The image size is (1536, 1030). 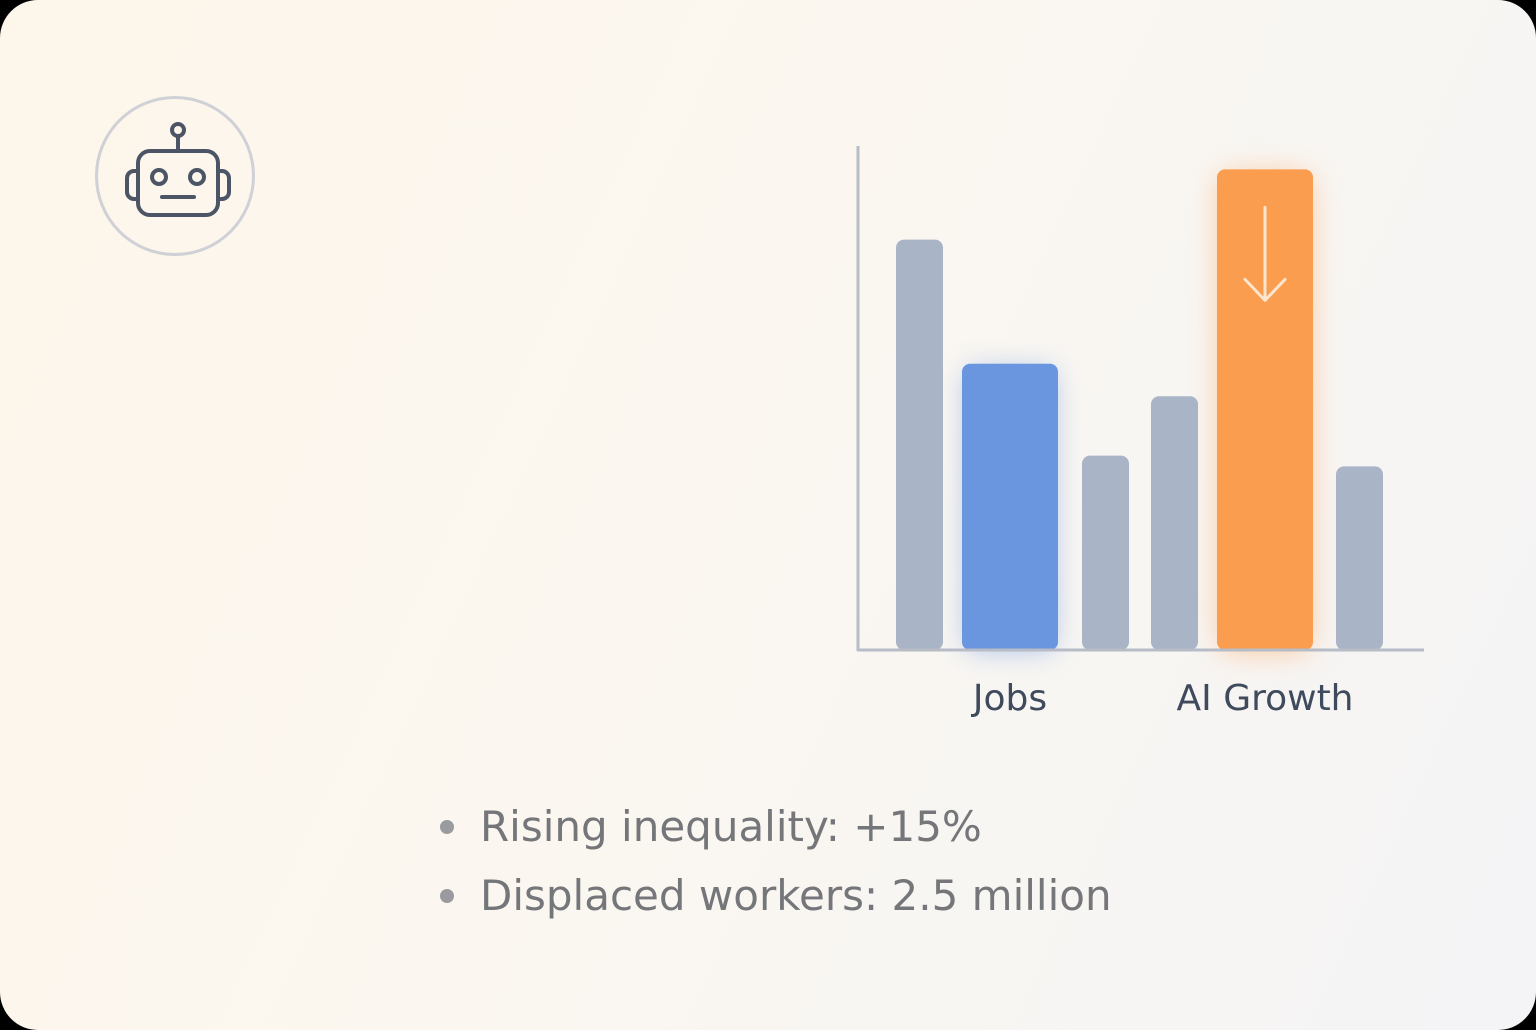 I want to click on bar-jobs, so click(x=1010, y=506).